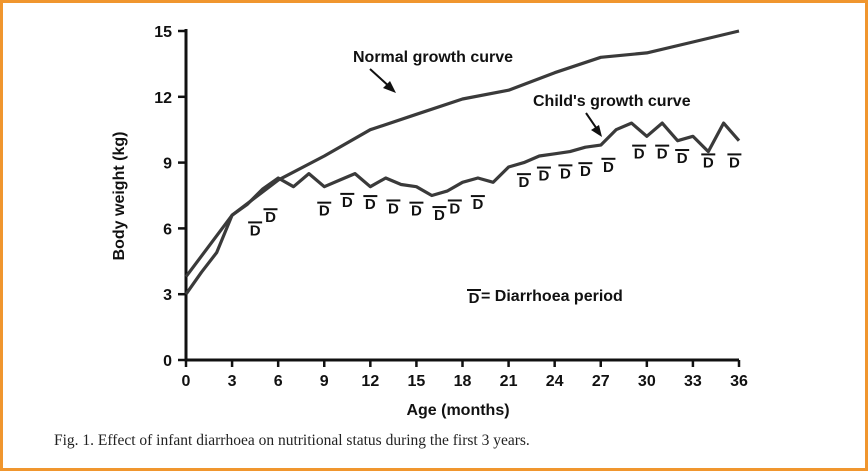 The width and height of the screenshot is (868, 471). I want to click on child-curve-arrow, so click(593, 124).